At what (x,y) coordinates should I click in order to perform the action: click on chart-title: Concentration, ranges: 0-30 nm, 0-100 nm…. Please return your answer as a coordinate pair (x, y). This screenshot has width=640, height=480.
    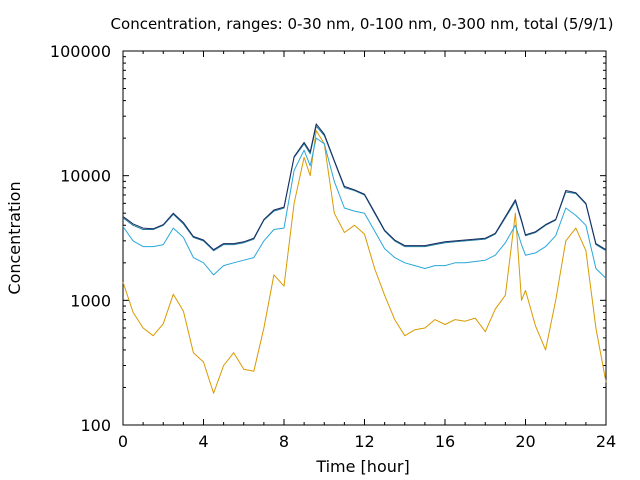
    Looking at the image, I should click on (362, 24).